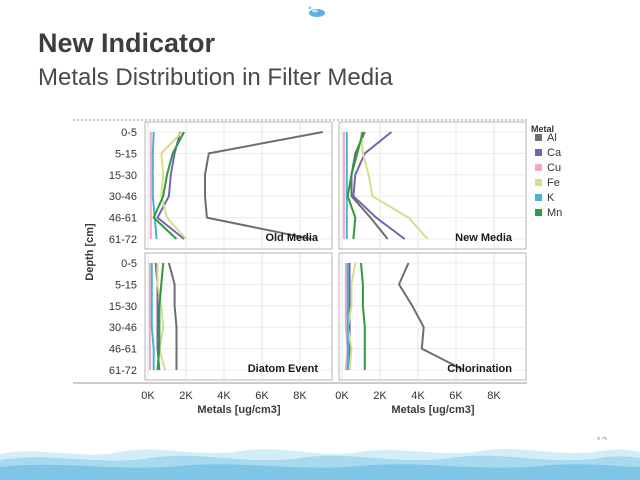  Describe the element at coordinates (546, 171) in the screenshot. I see `legend: Metal Al Ca Cu Fe K Mn` at that location.